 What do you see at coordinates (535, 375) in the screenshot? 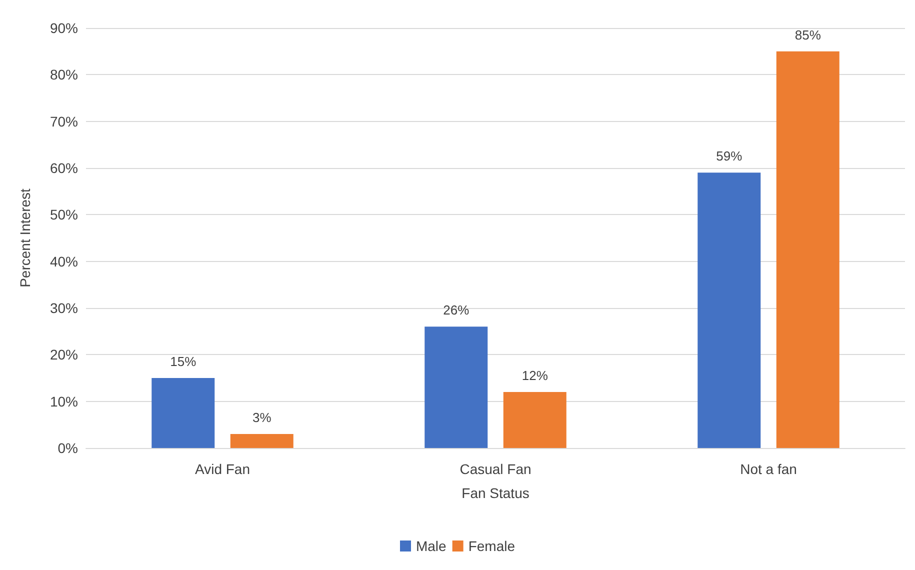
I see `data-label: 12%` at bounding box center [535, 375].